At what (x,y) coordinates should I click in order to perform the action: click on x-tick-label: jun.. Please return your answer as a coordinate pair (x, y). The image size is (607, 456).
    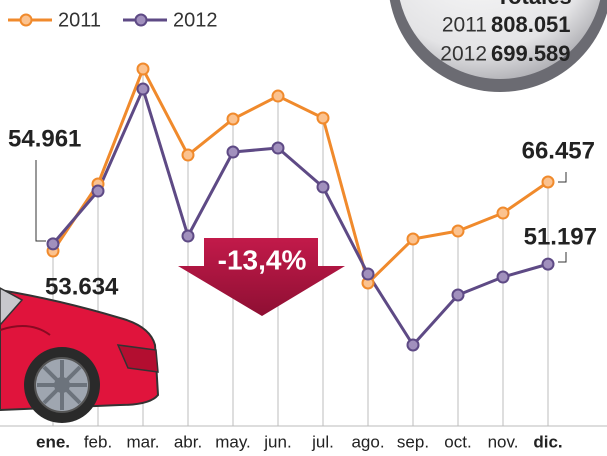
    Looking at the image, I should click on (277, 441).